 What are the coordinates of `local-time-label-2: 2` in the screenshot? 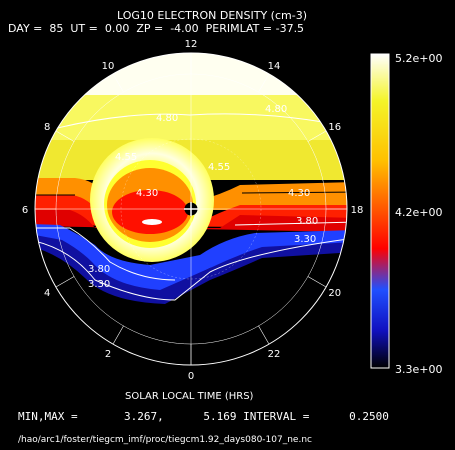 It's located at (108, 354).